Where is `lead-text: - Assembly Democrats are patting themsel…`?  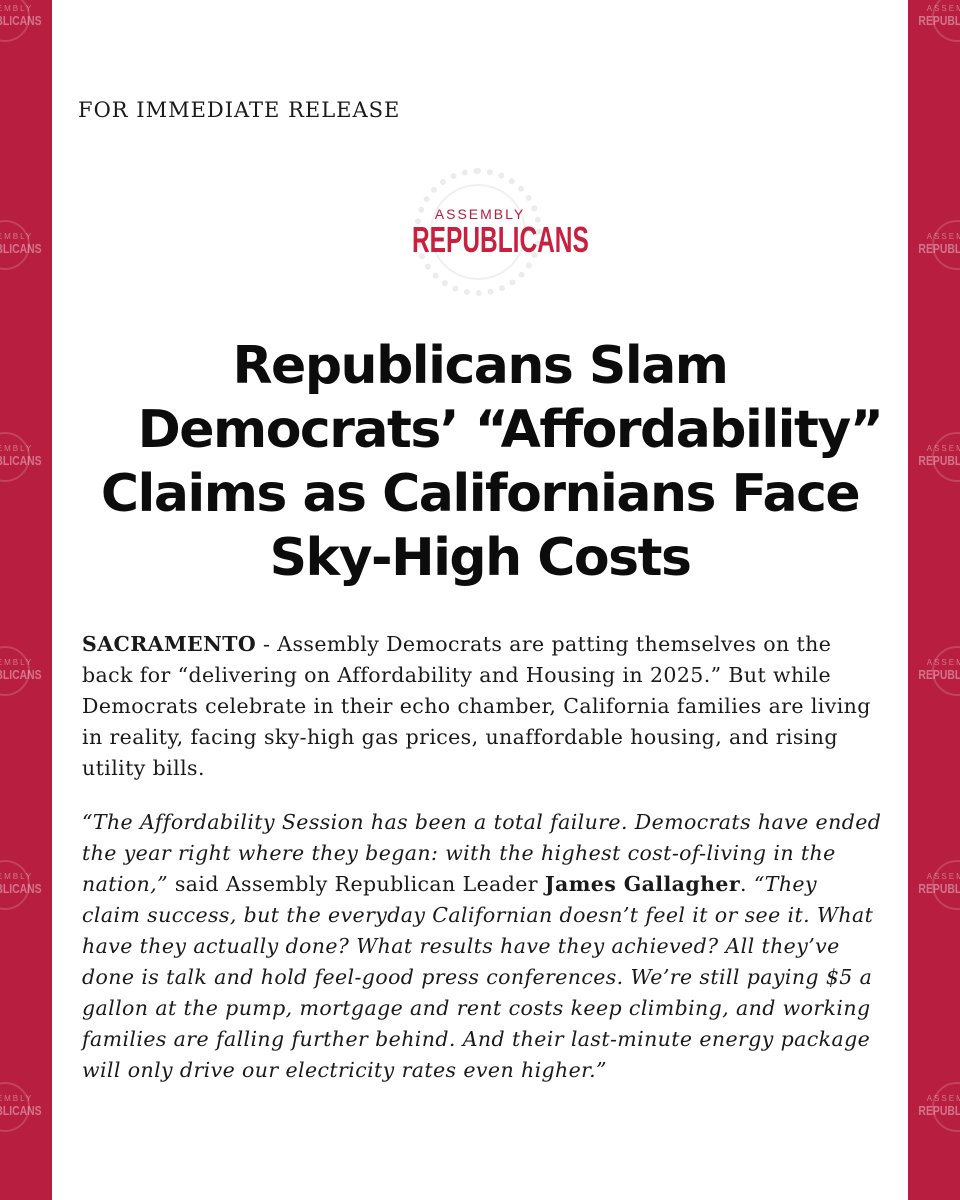 lead-text: - Assembly Democrats are patting themsel… is located at coordinates (476, 706).